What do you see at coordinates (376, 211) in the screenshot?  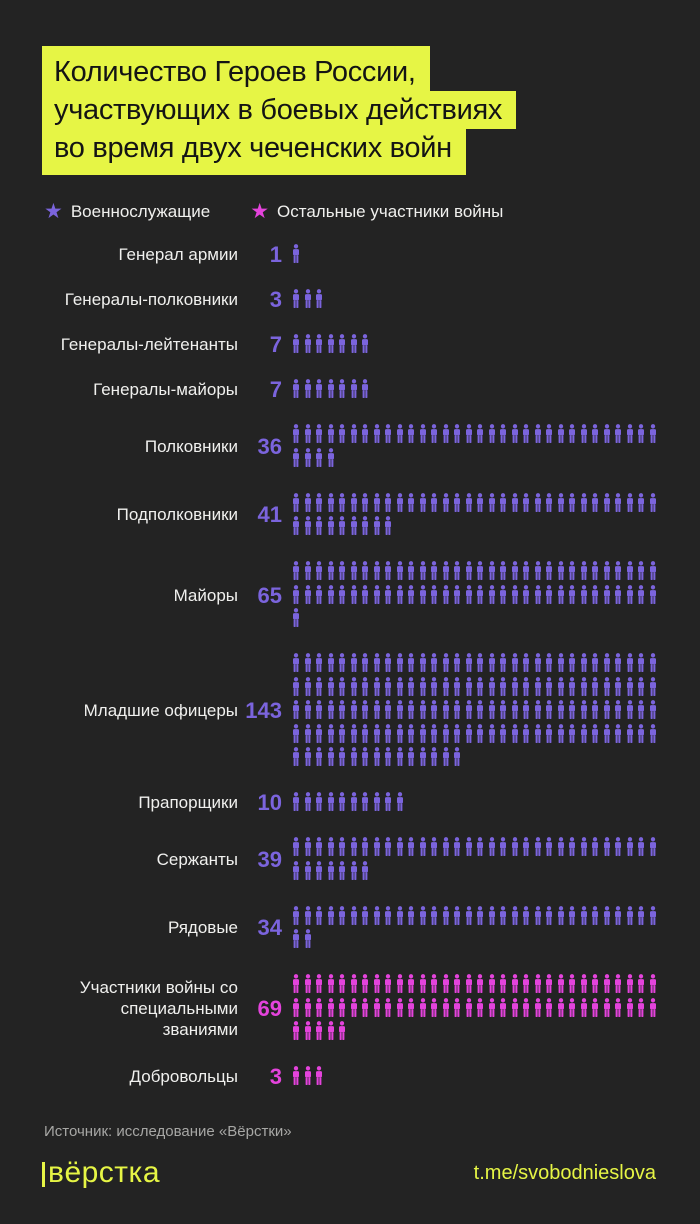 I see `legend-item-other: ★ Остальные участники войны` at bounding box center [376, 211].